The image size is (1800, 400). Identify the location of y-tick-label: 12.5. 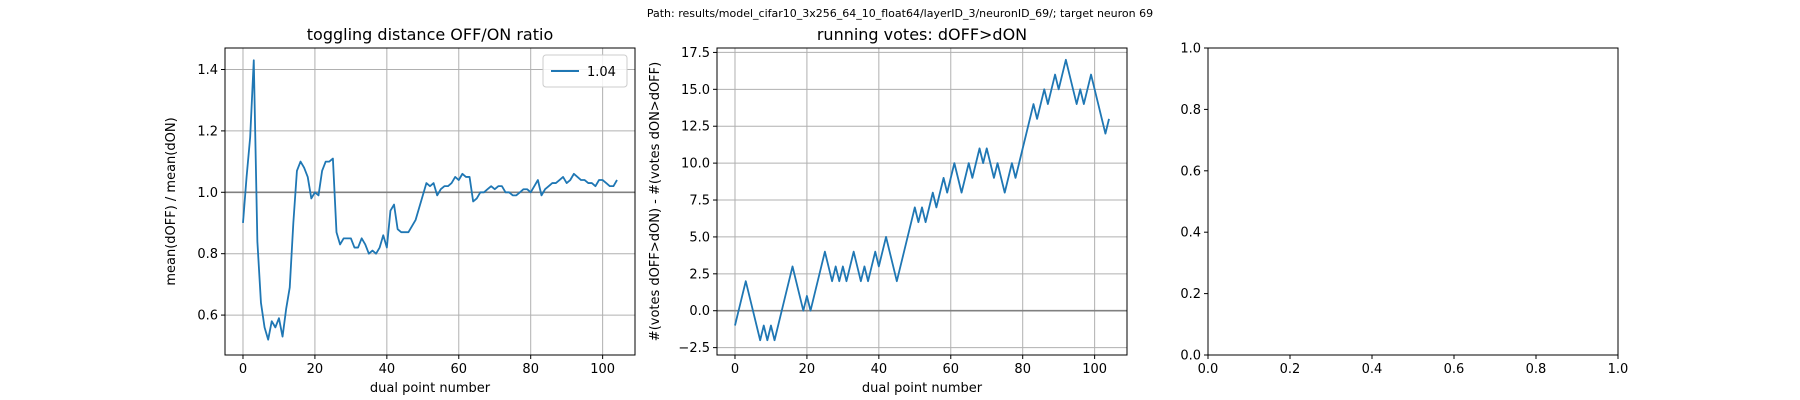
(695, 127).